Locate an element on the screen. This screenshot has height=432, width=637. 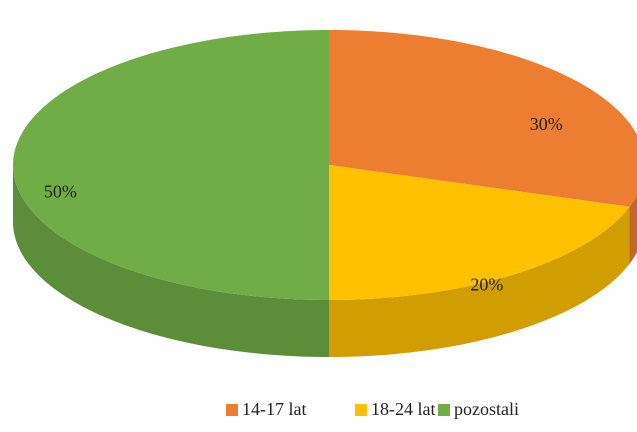
legend-label: 18-24 lat is located at coordinates (403, 409).